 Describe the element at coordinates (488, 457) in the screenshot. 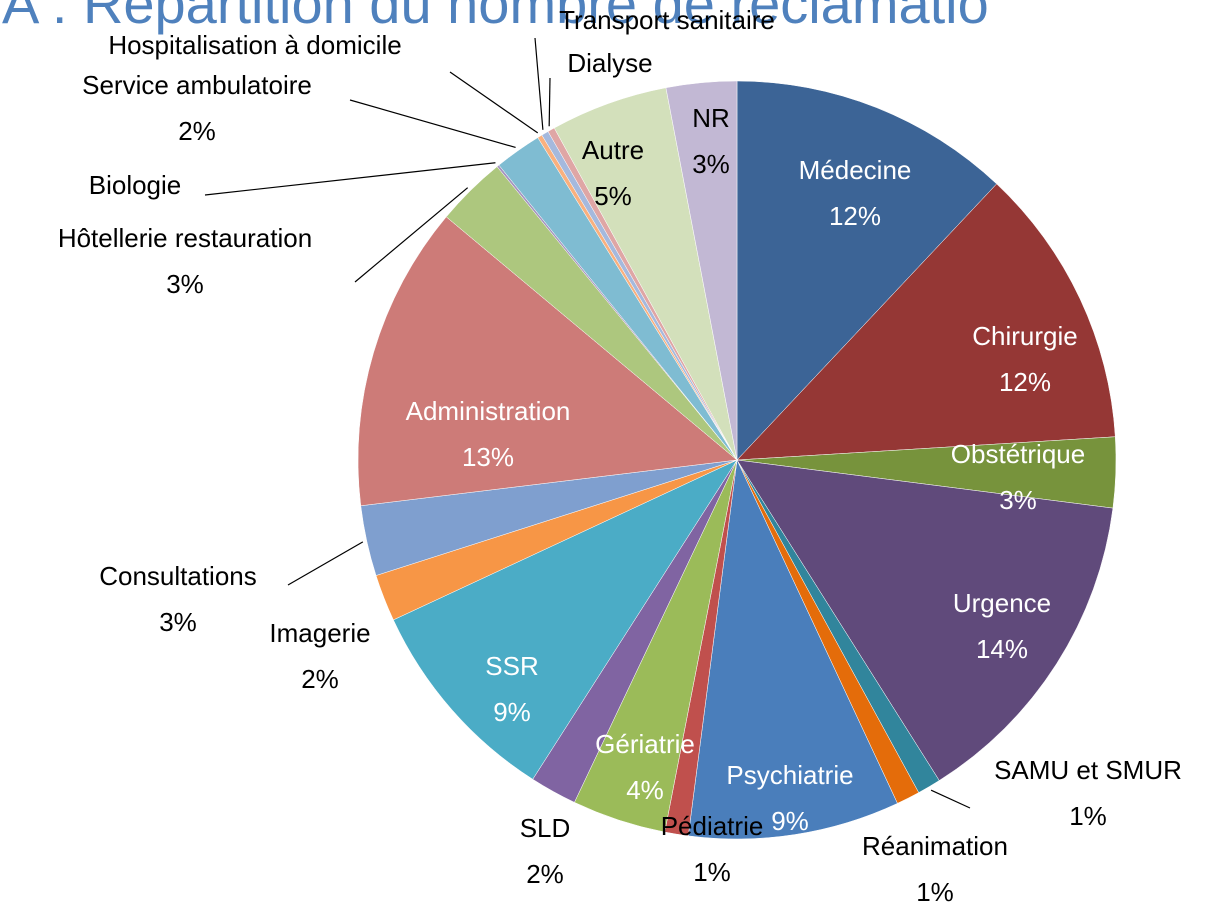

I see `slice-value-label: 13%` at that location.